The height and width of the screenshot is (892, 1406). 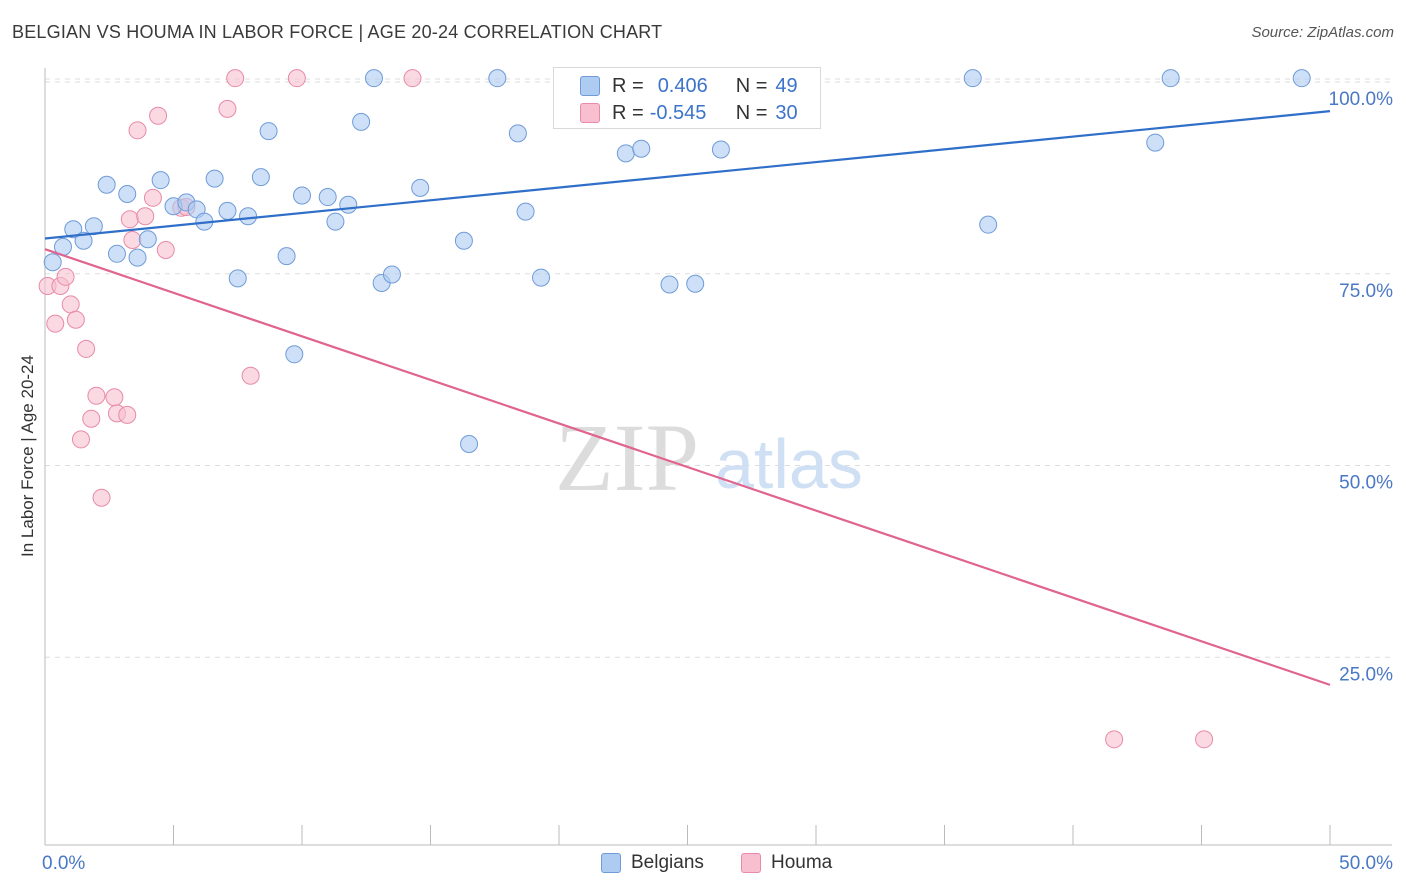 I want to click on x-tick-labels: 0.0% 50.0%, so click(x=717, y=863).